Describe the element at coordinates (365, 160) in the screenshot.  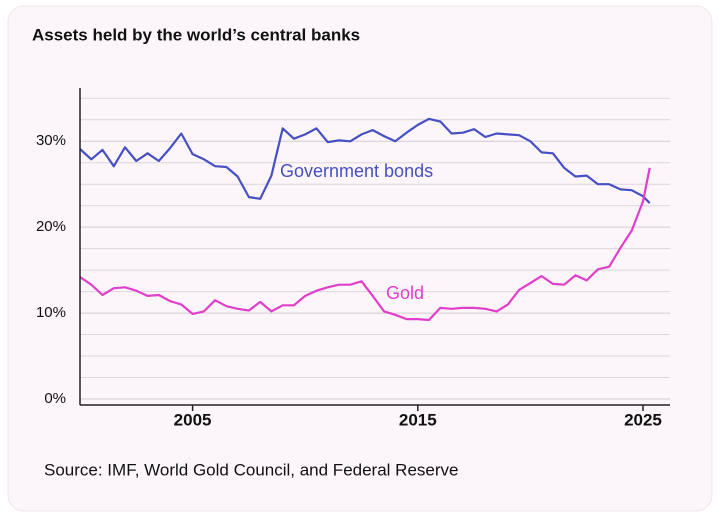
I see `line-series` at that location.